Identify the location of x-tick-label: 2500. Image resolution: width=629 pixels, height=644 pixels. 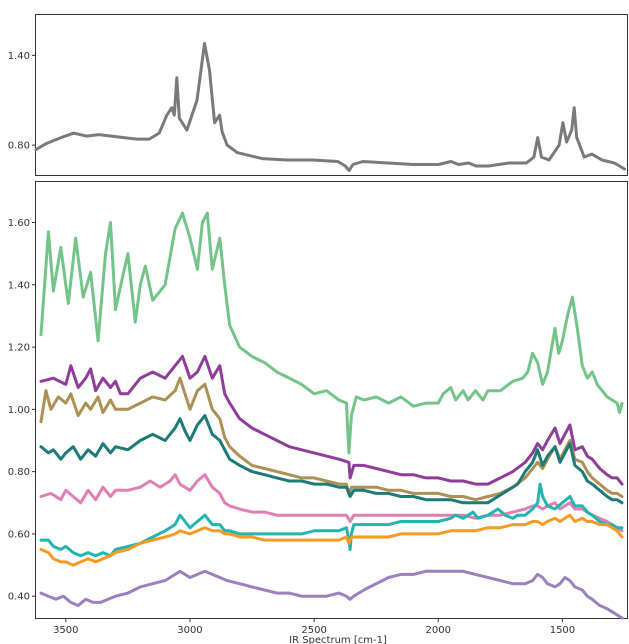
(313, 630).